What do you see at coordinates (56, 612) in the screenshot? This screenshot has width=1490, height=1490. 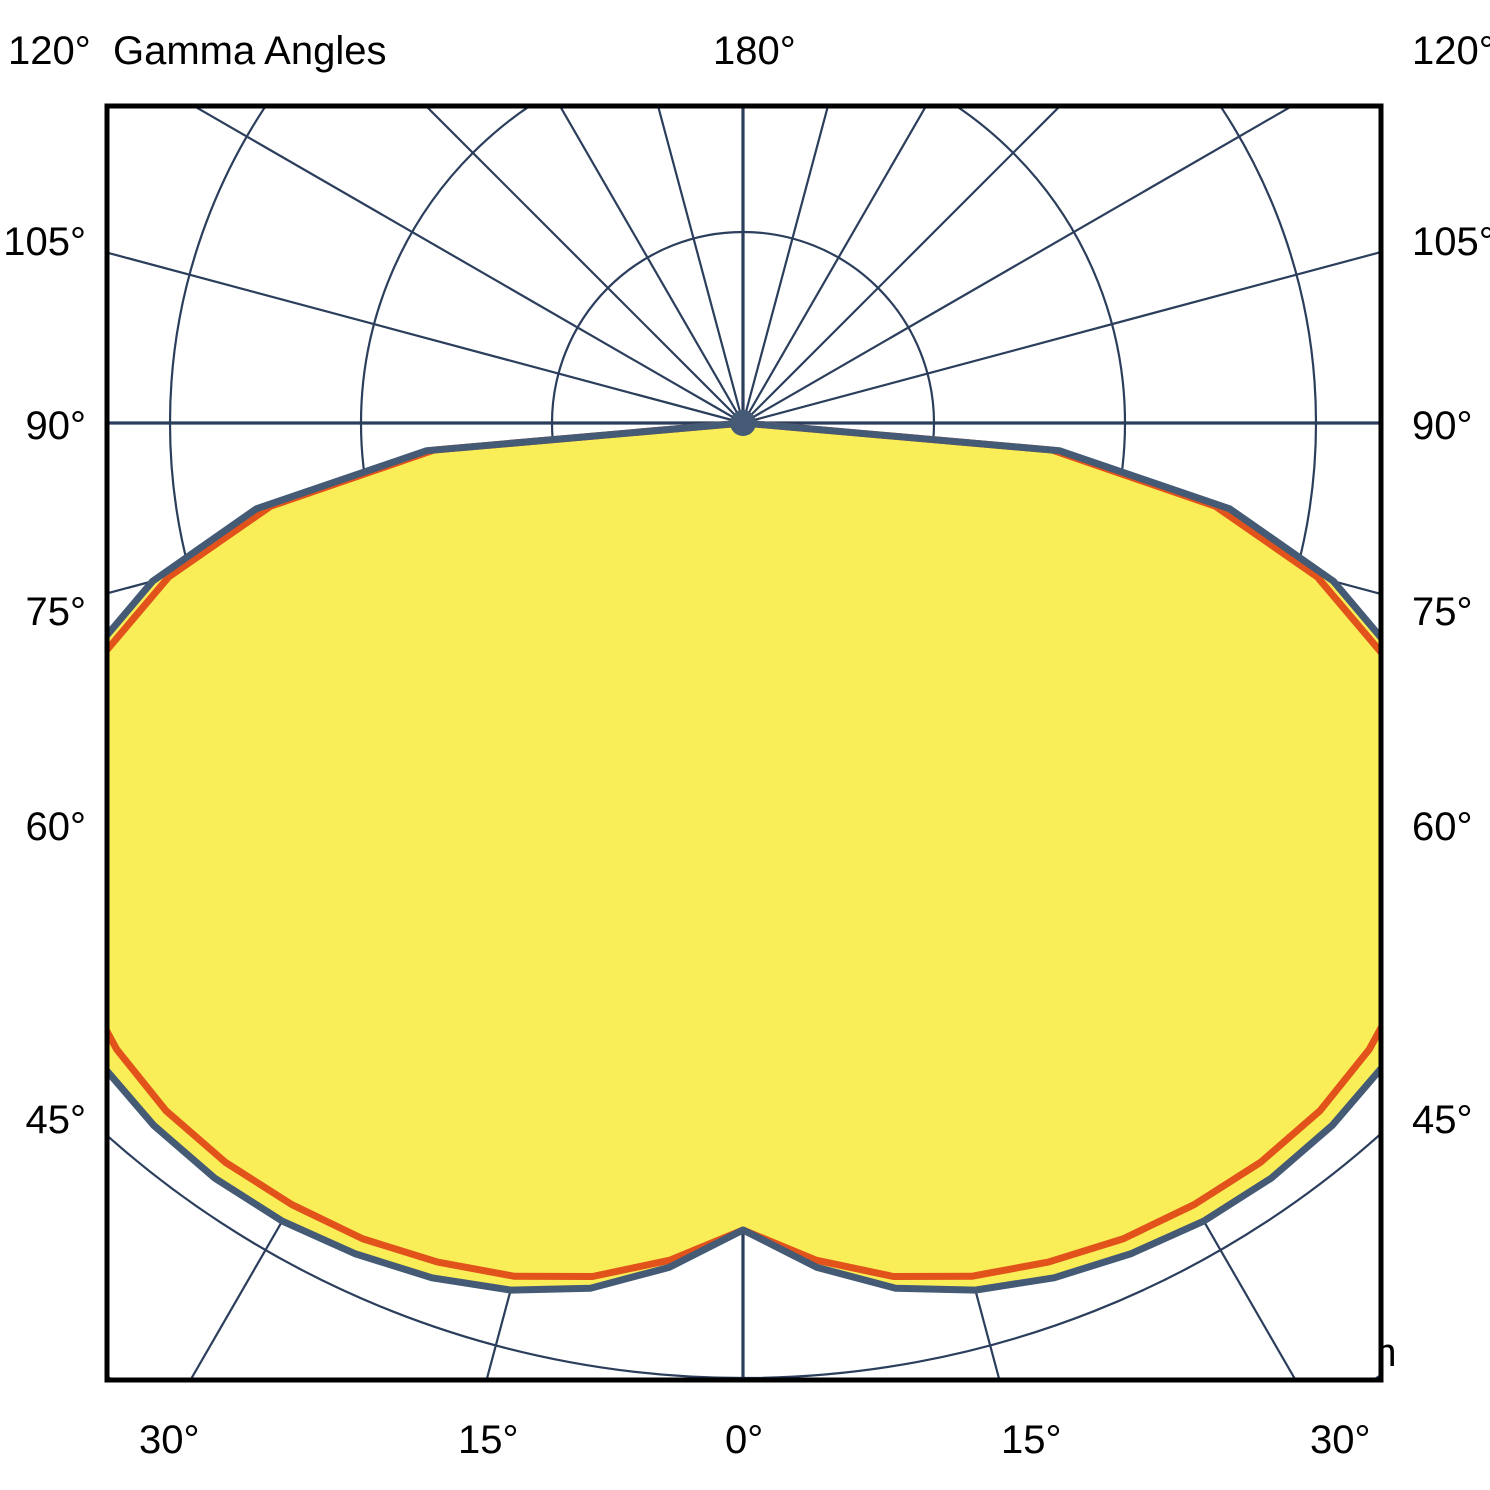 I see `axis-label-left-75: 75°` at bounding box center [56, 612].